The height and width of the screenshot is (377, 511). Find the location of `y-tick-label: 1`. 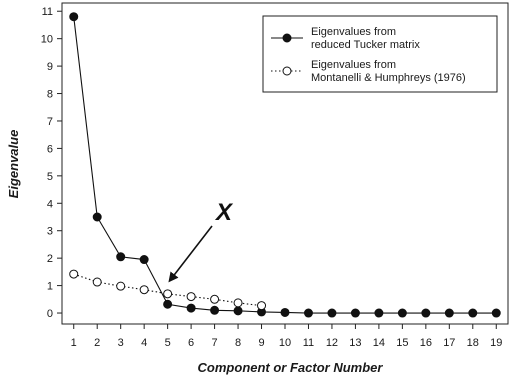

y-tick-label: 1 is located at coordinates (50, 287).